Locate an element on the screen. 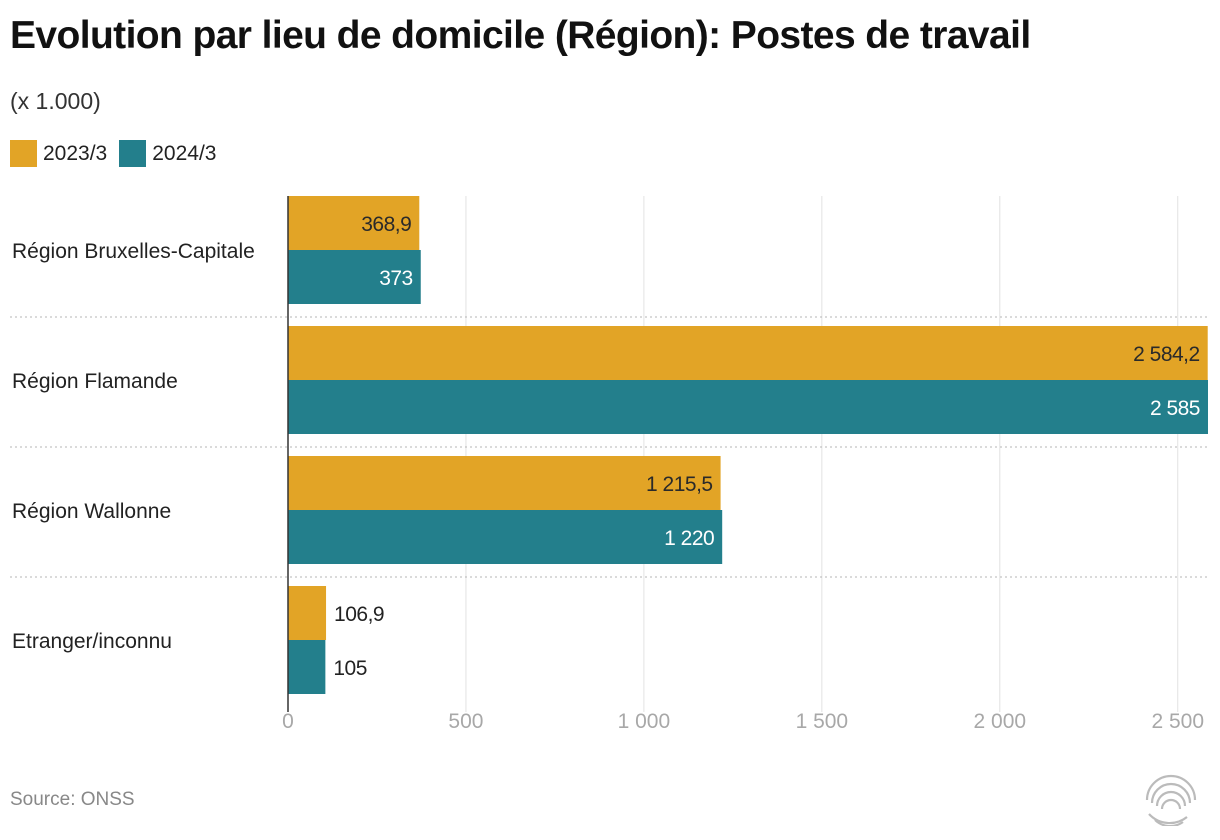 The image size is (1220, 840). category-label: Région Wallonne is located at coordinates (91, 511).